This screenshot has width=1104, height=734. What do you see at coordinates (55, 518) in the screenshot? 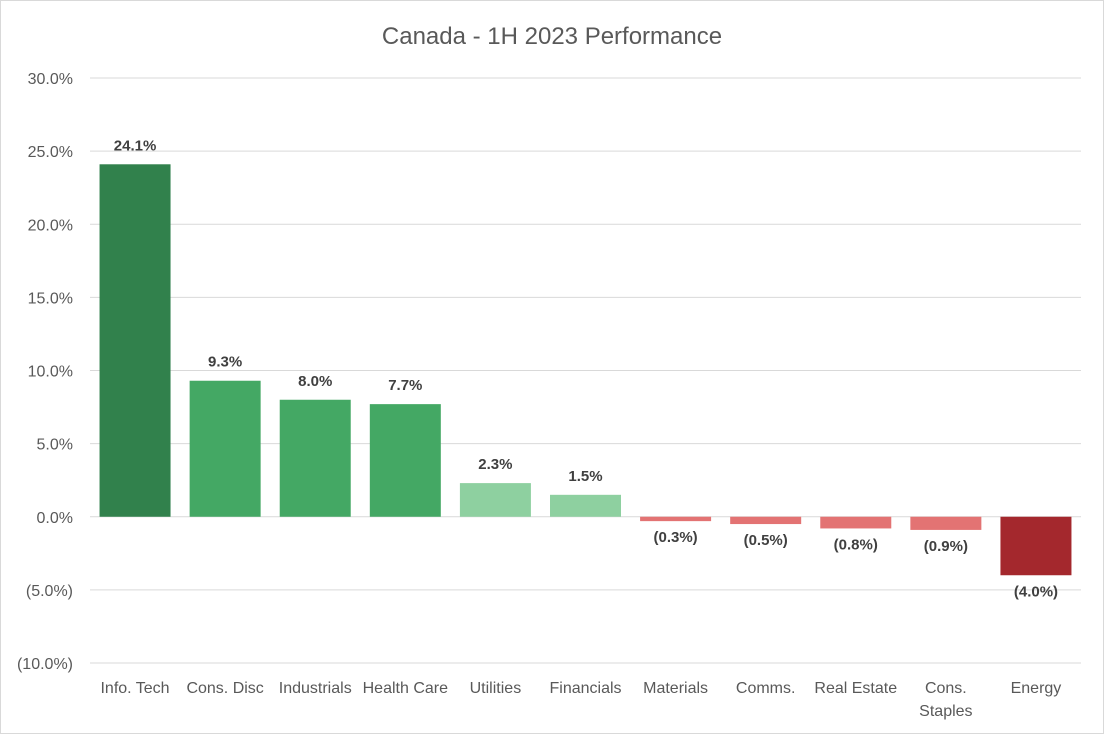
I see `y-tick-label: 0.0%` at bounding box center [55, 518].